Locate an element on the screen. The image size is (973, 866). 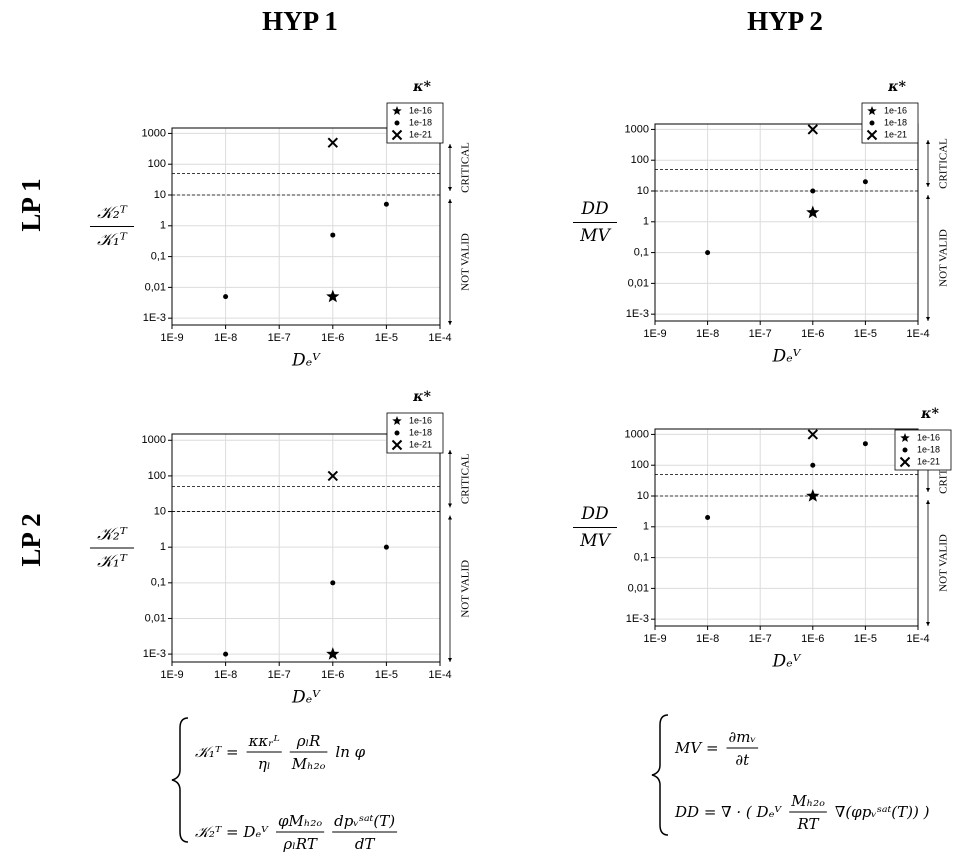
y-label-denominator: MV is located at coordinates (595, 236).